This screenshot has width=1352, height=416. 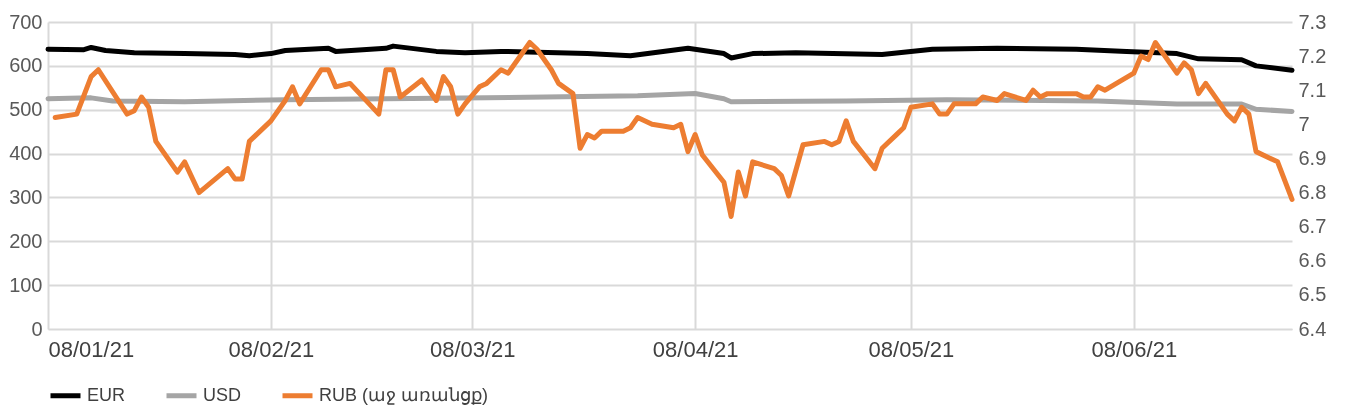 What do you see at coordinates (26, 21) in the screenshot?
I see `y-tick-label: 700` at bounding box center [26, 21].